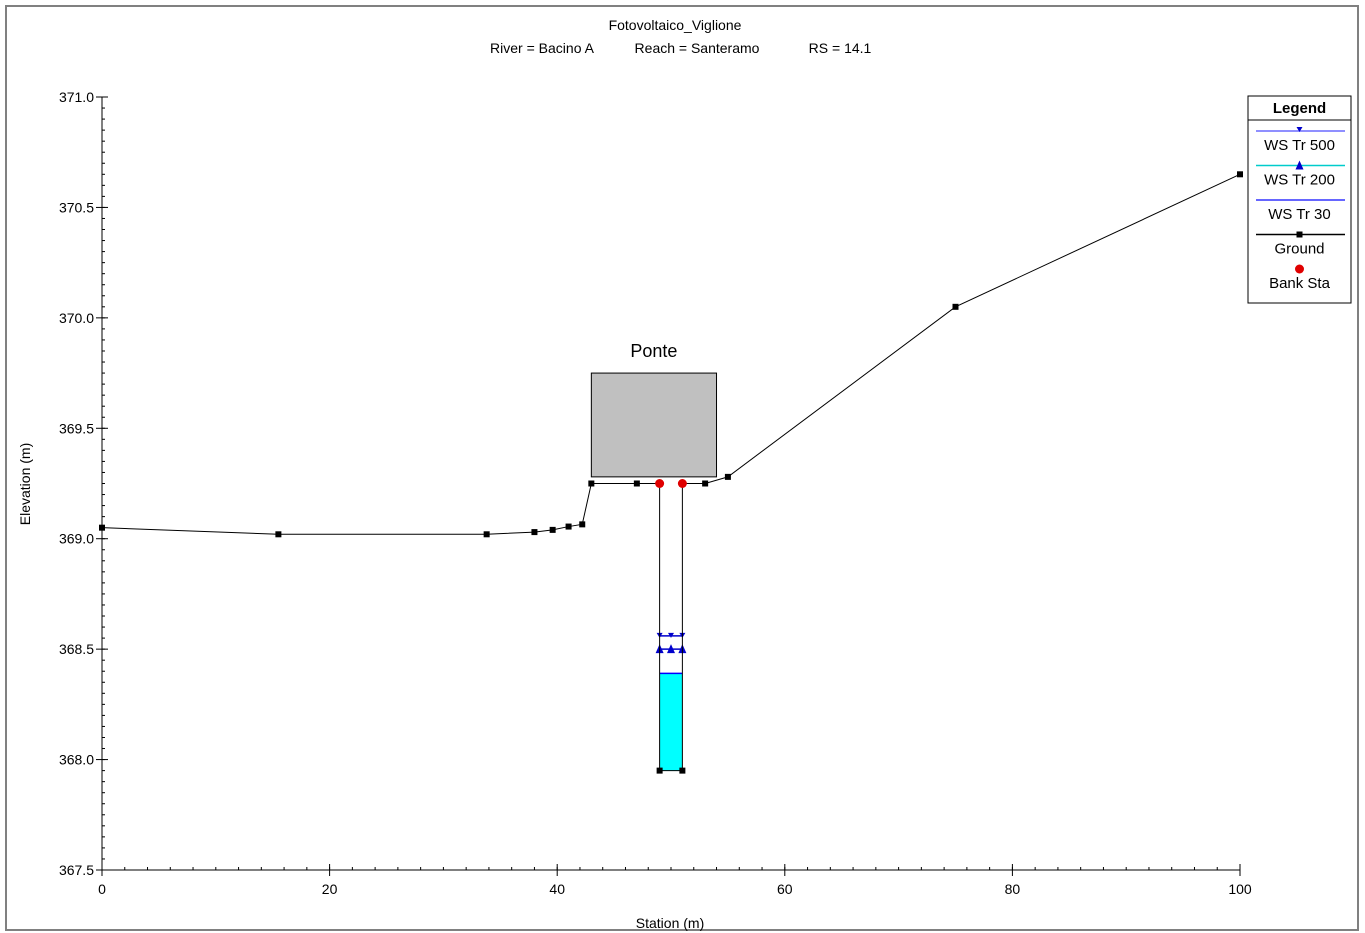  Describe the element at coordinates (330, 889) in the screenshot. I see `x-tick-label: 20` at that location.